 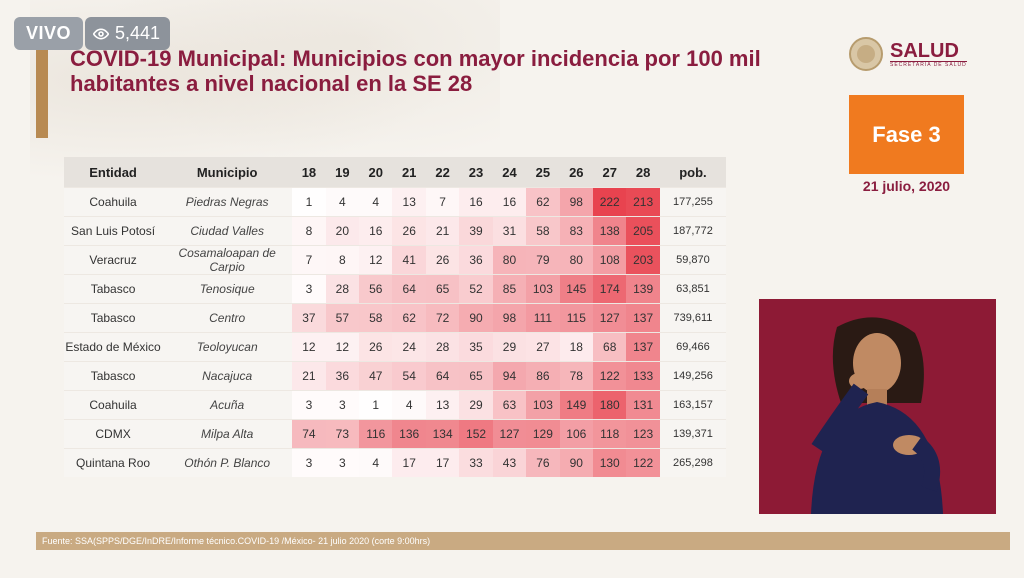 I want to click on incidence-cell: 116, so click(x=376, y=434).